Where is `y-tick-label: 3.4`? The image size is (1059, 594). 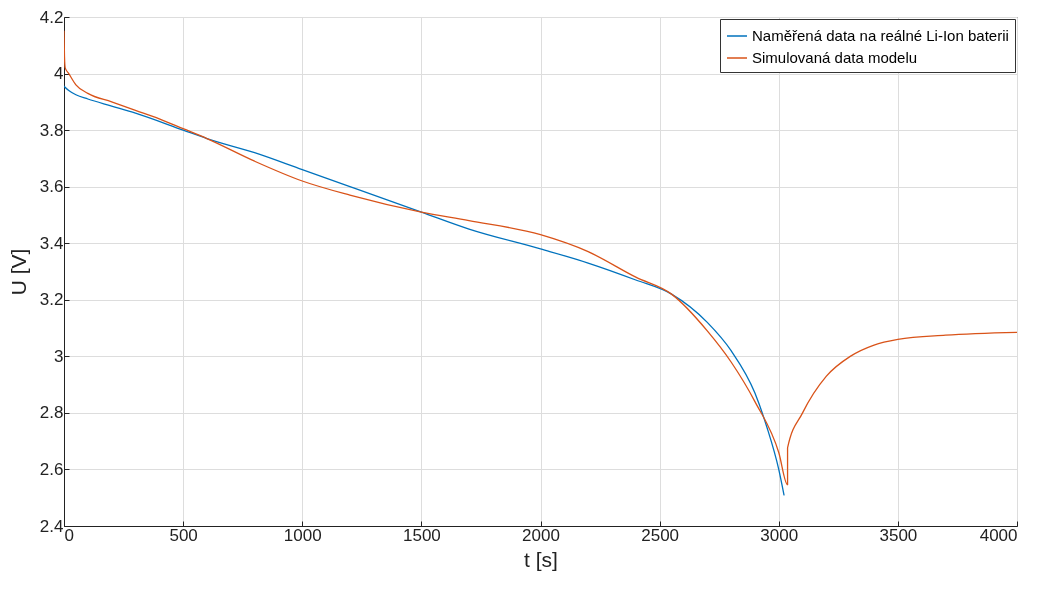
y-tick-label: 3.4 is located at coordinates (51, 243).